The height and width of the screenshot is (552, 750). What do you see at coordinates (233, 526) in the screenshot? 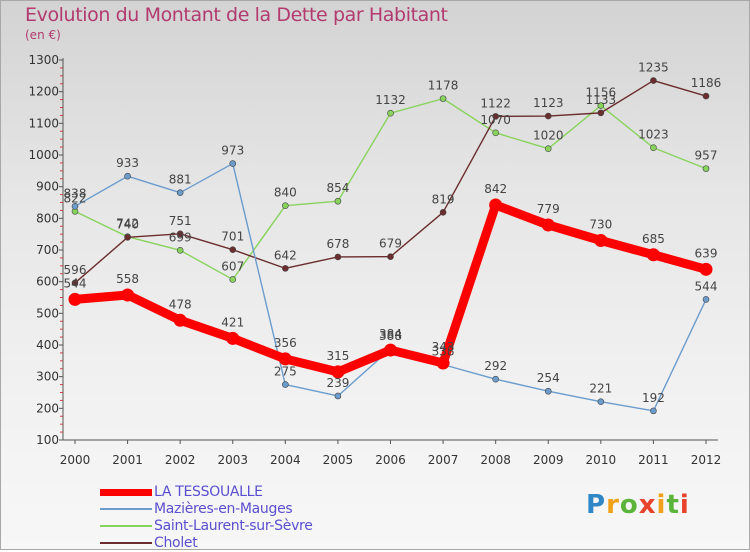
I see `legend-label-2: Saint-Laurent-sur-Sèvre` at bounding box center [233, 526].